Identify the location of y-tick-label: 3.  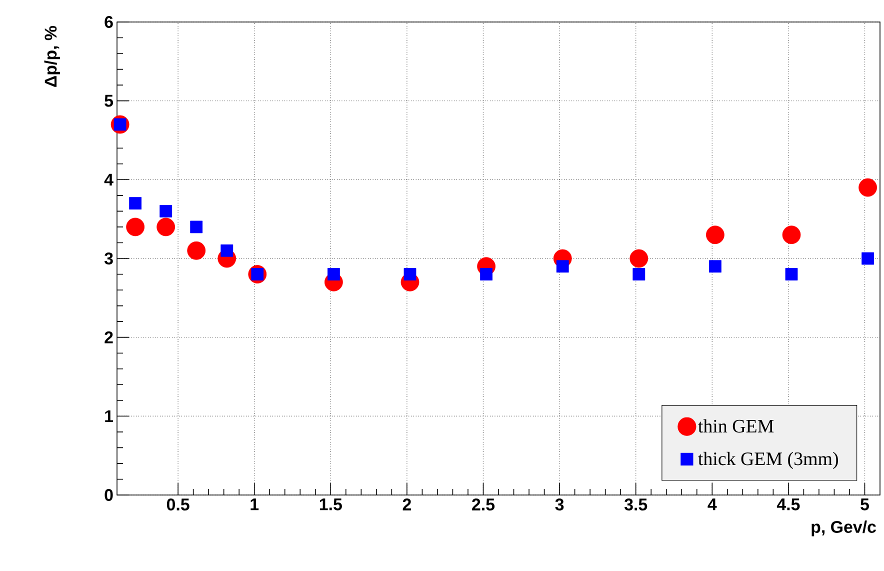
(108, 258).